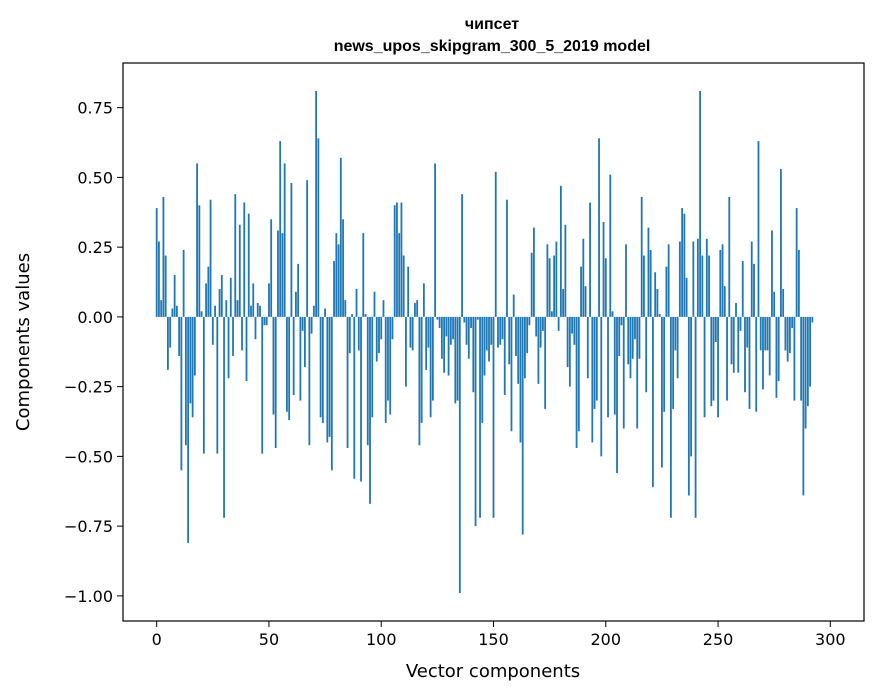  I want to click on y-tick-label: −1.00, so click(88, 596).